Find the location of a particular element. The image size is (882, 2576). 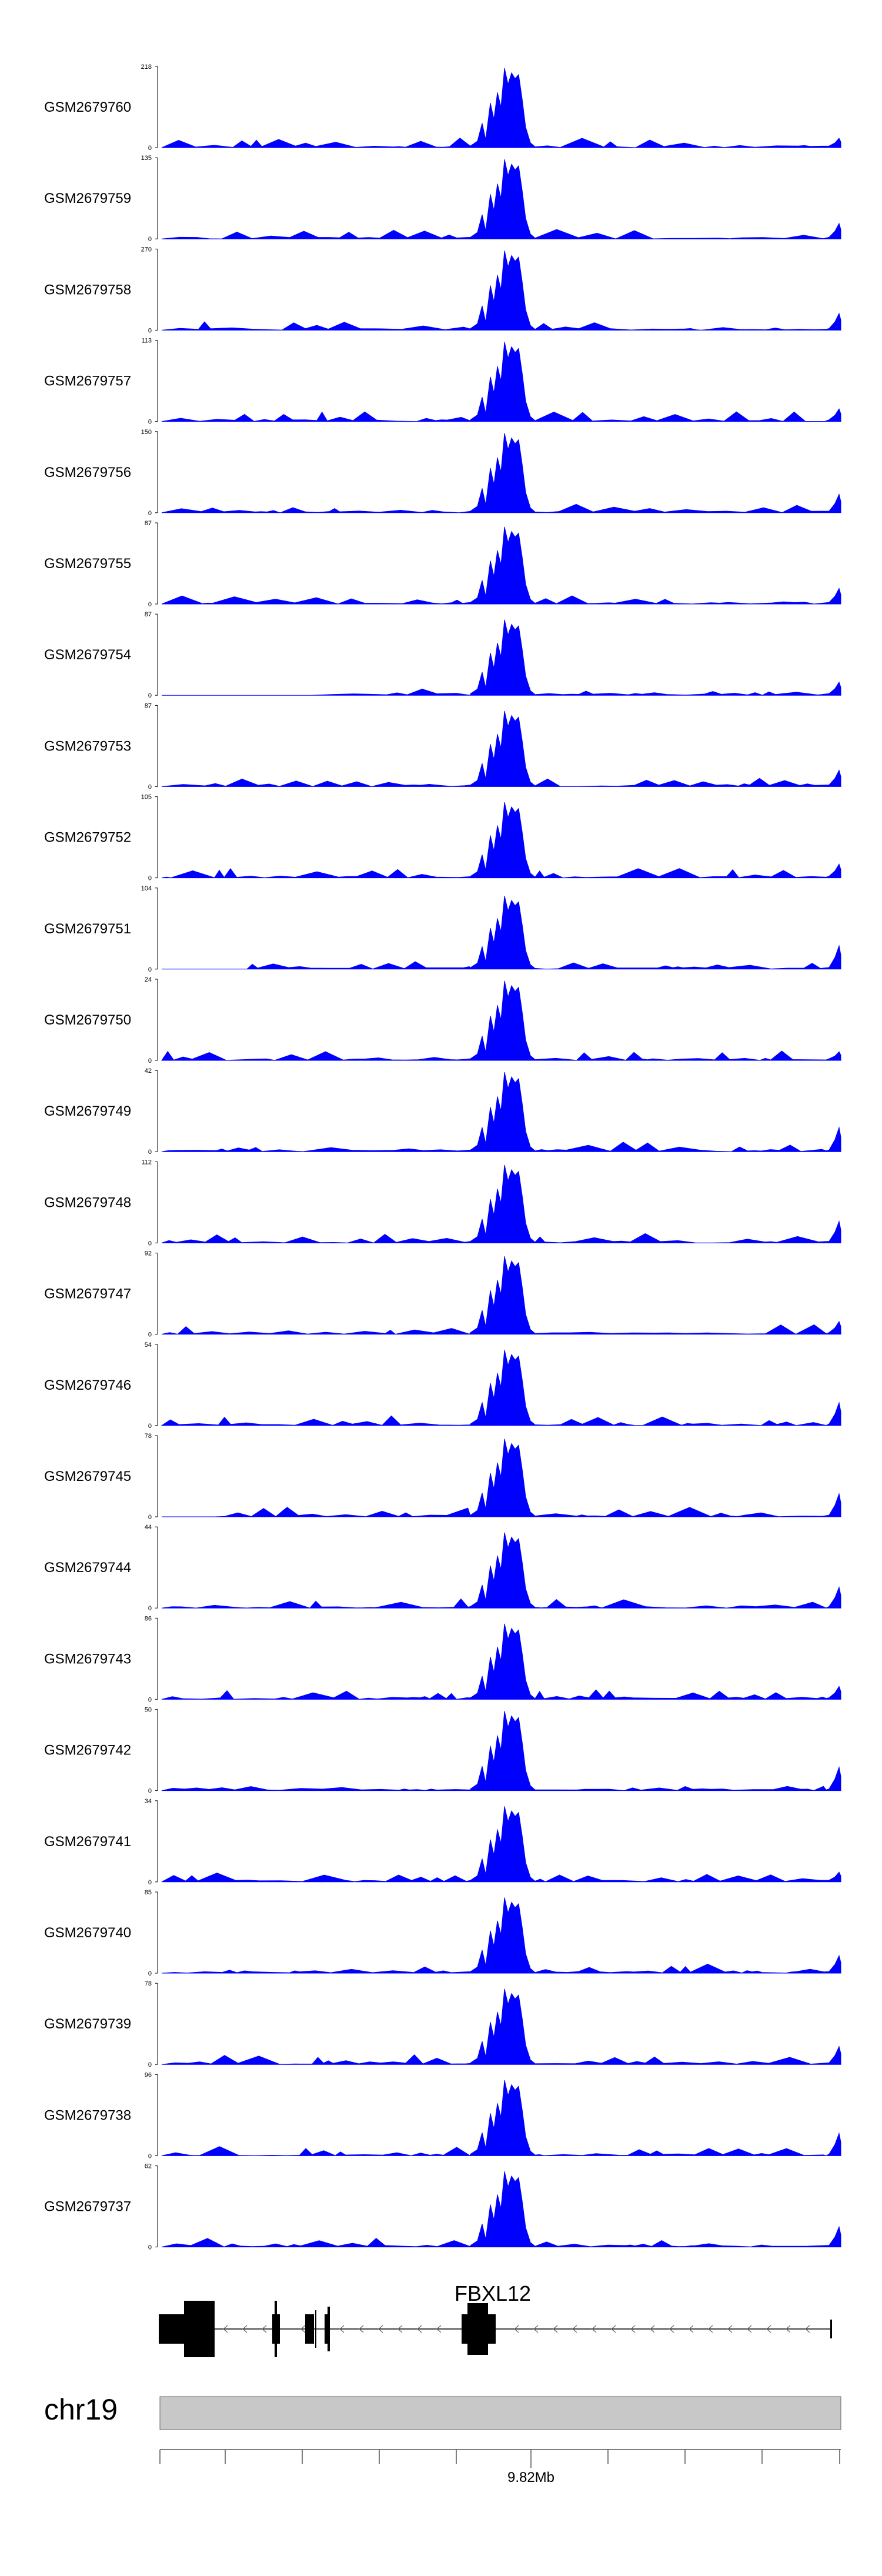

track-label: GSM2679758 is located at coordinates (87, 290).